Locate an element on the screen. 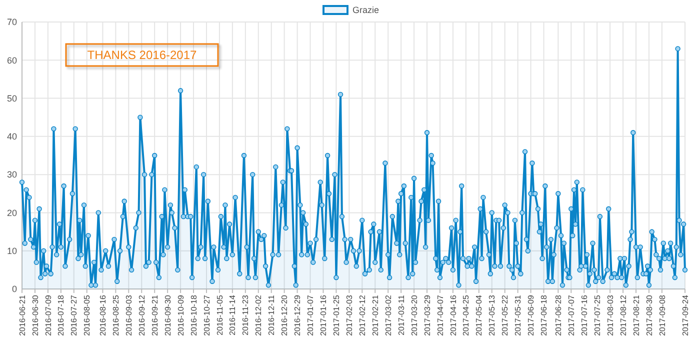  x-tick-label: 2016-09-30 is located at coordinates (167, 315).